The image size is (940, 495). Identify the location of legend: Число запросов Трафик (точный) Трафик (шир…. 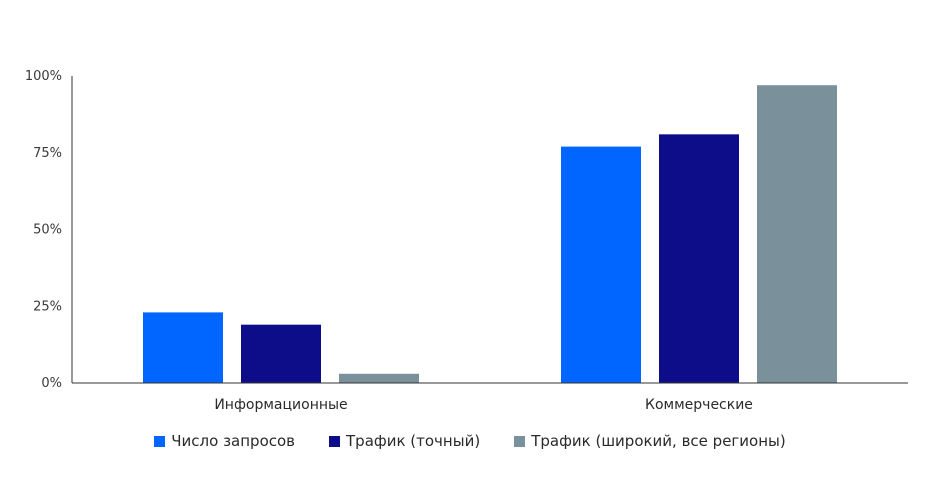
(470, 441).